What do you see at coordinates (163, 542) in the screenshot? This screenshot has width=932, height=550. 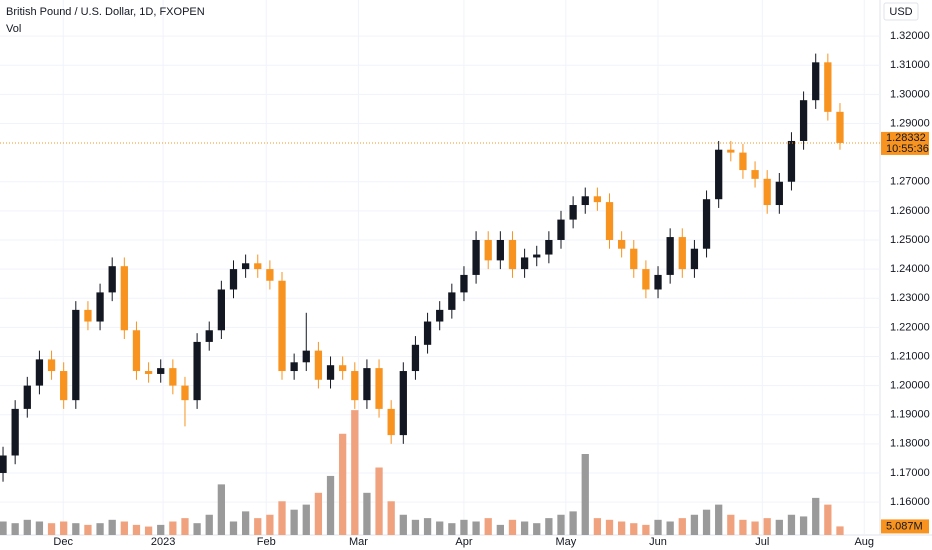 I see `x-tick-label: 2023` at bounding box center [163, 542].